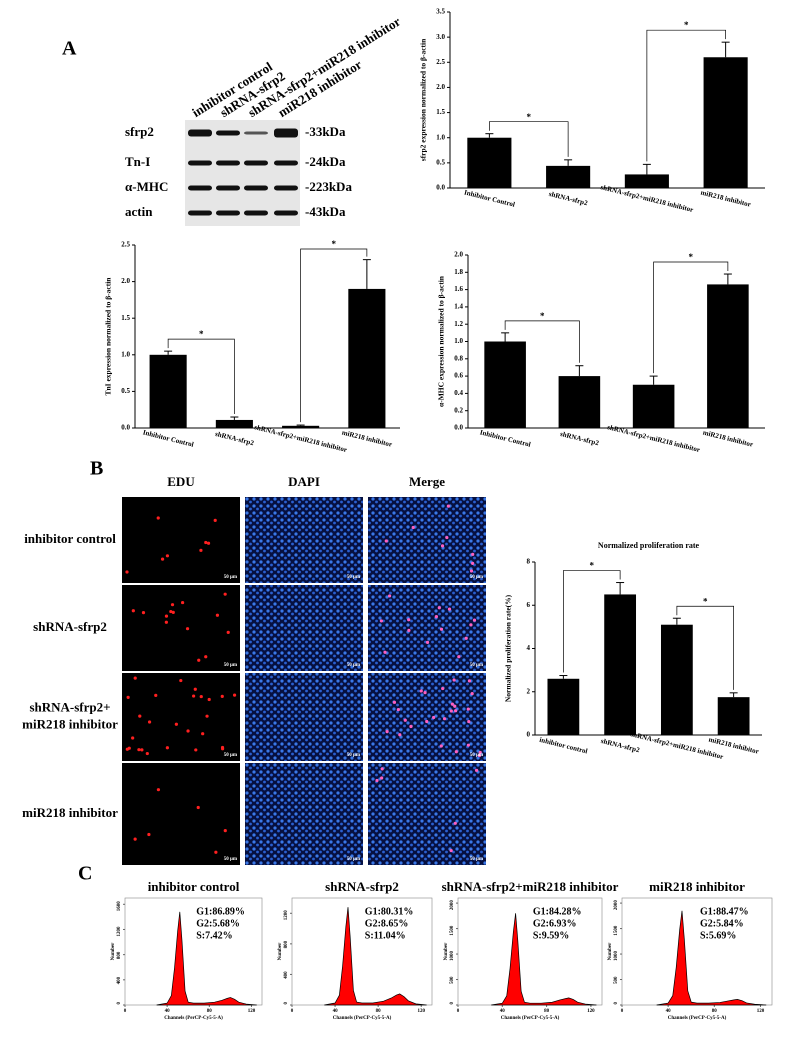  I want to click on column-title: Merge, so click(427, 481).